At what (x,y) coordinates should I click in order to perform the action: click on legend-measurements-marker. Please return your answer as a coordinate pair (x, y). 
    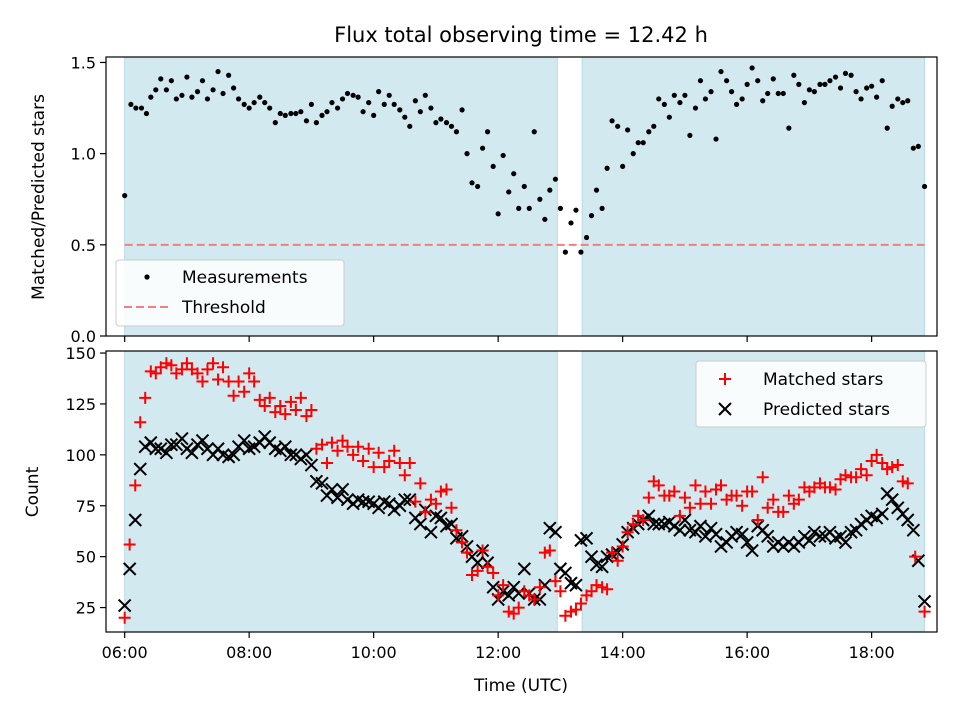
    Looking at the image, I should click on (147, 277).